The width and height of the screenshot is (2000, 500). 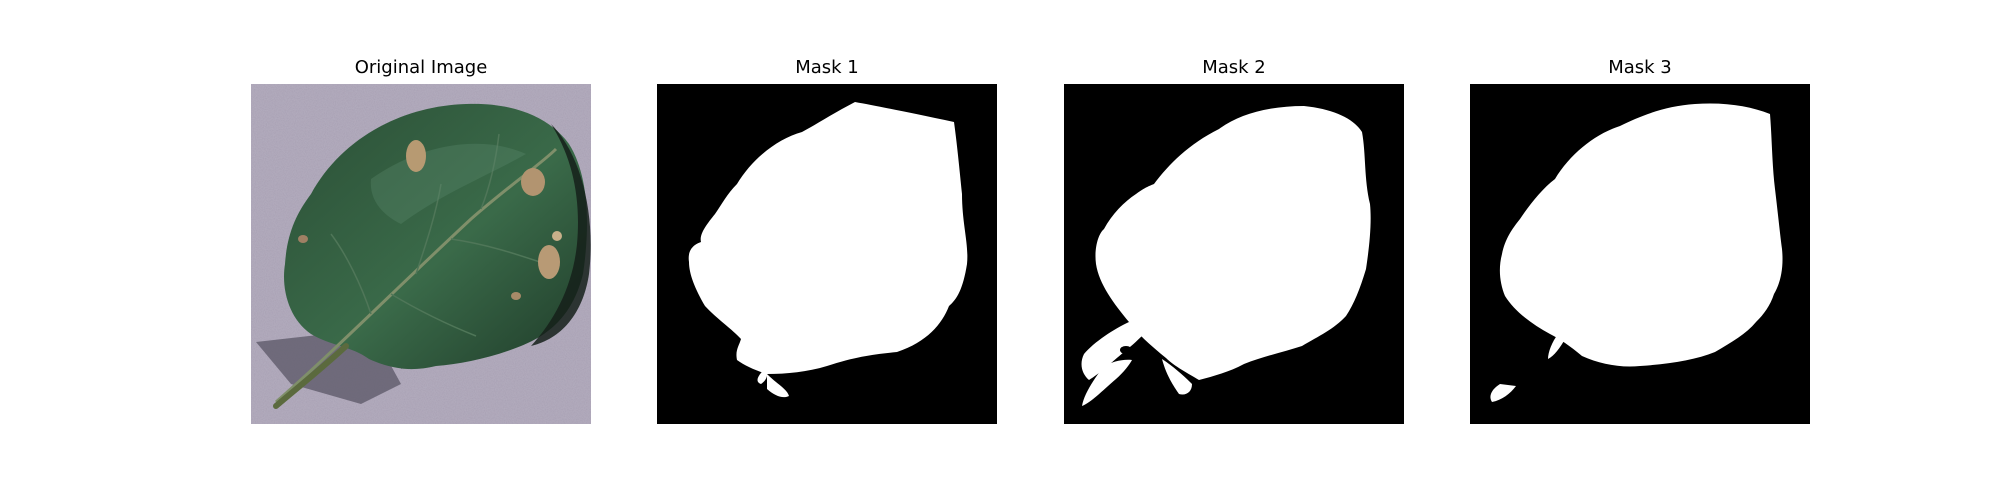 I want to click on panel-title-mask-1: Mask 1, so click(x=827, y=67).